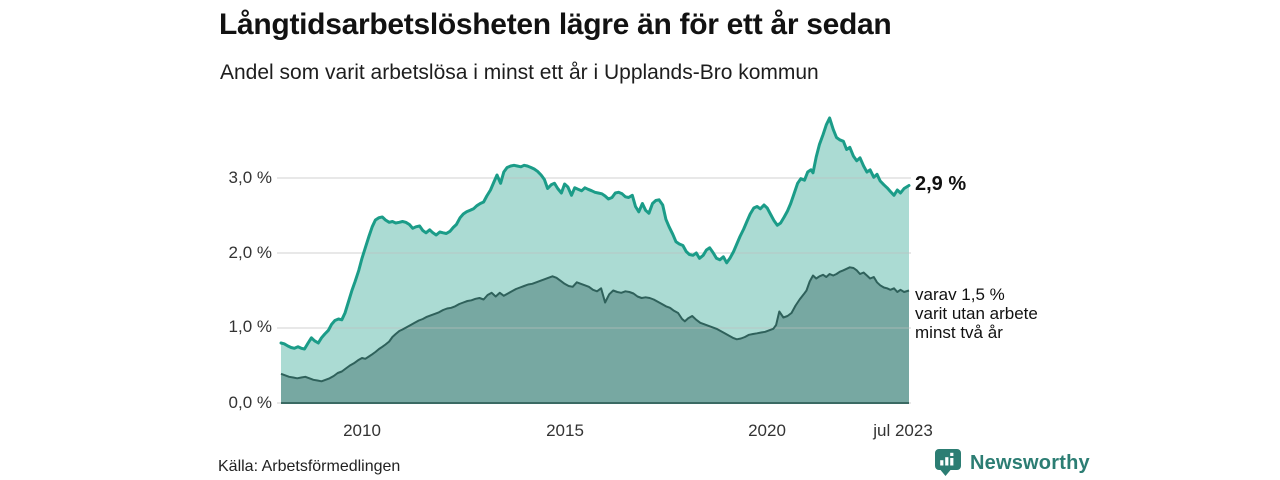 This screenshot has height=480, width=1280. I want to click on y-tick-2: 2,0 %, so click(250, 252).